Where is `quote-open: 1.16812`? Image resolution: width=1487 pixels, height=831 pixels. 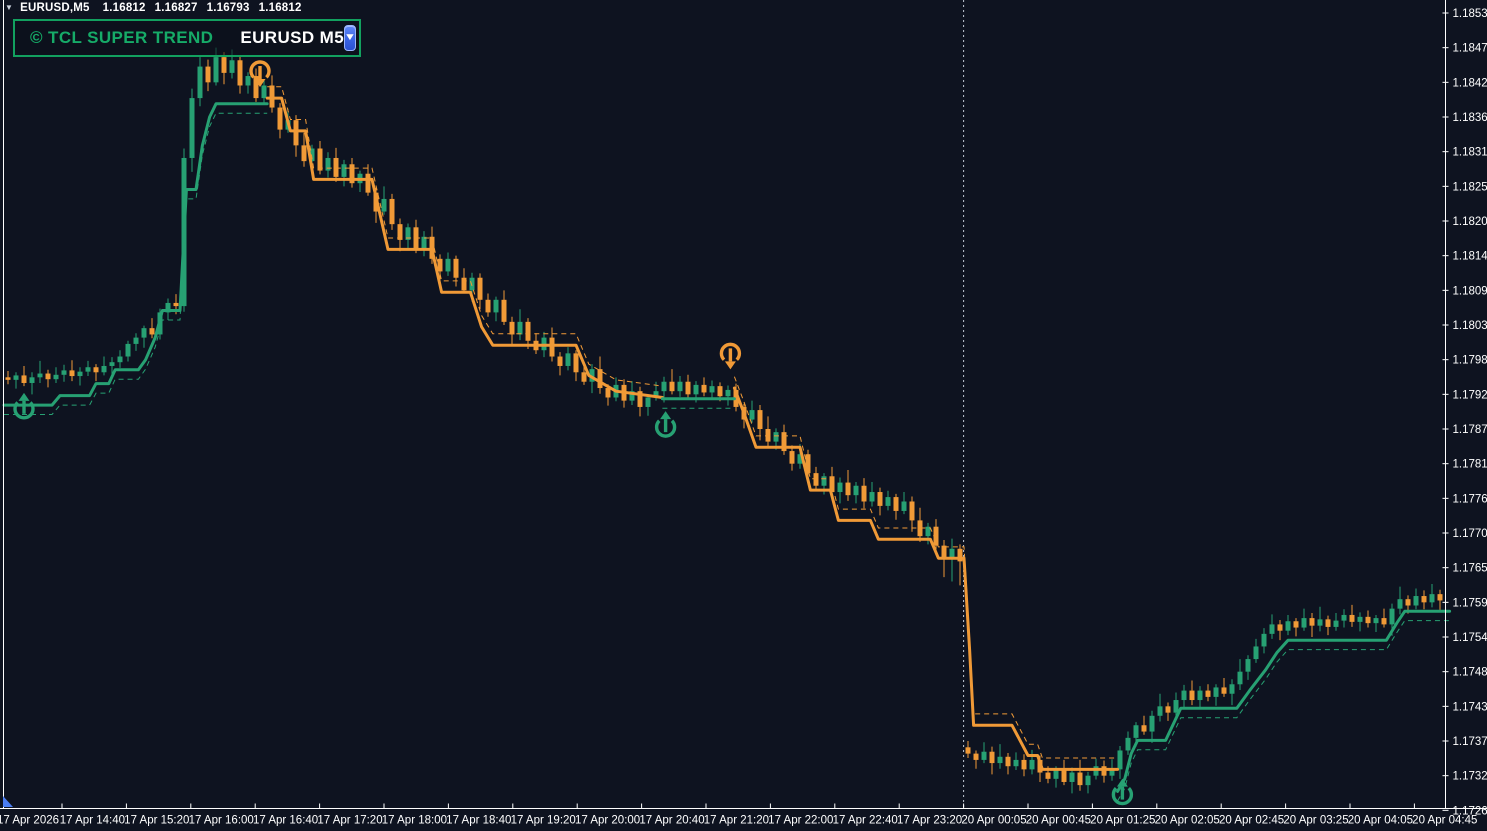 quote-open: 1.16812 is located at coordinates (124, 8).